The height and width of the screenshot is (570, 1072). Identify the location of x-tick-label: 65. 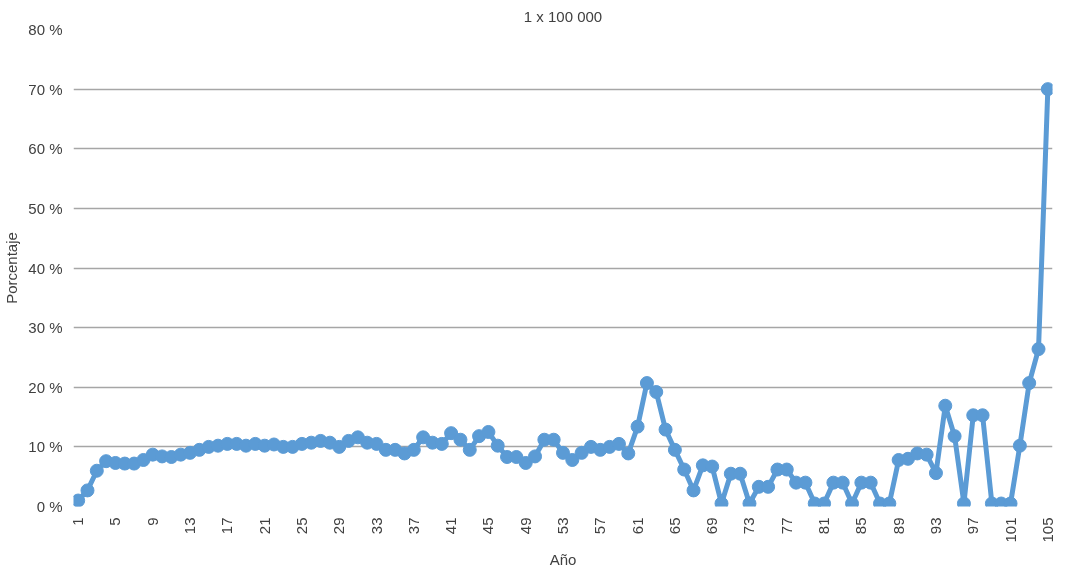
(674, 526).